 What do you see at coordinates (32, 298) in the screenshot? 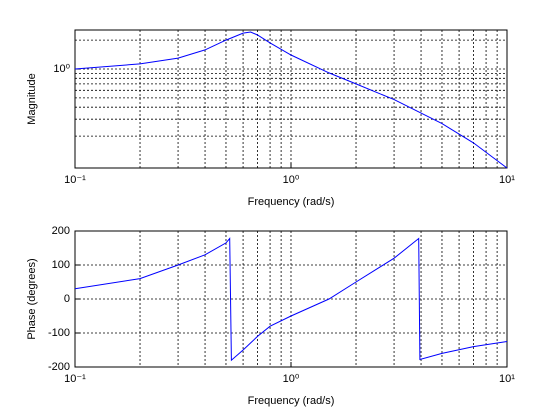
I see `y-axis-label: Phase (degrees)` at bounding box center [32, 298].